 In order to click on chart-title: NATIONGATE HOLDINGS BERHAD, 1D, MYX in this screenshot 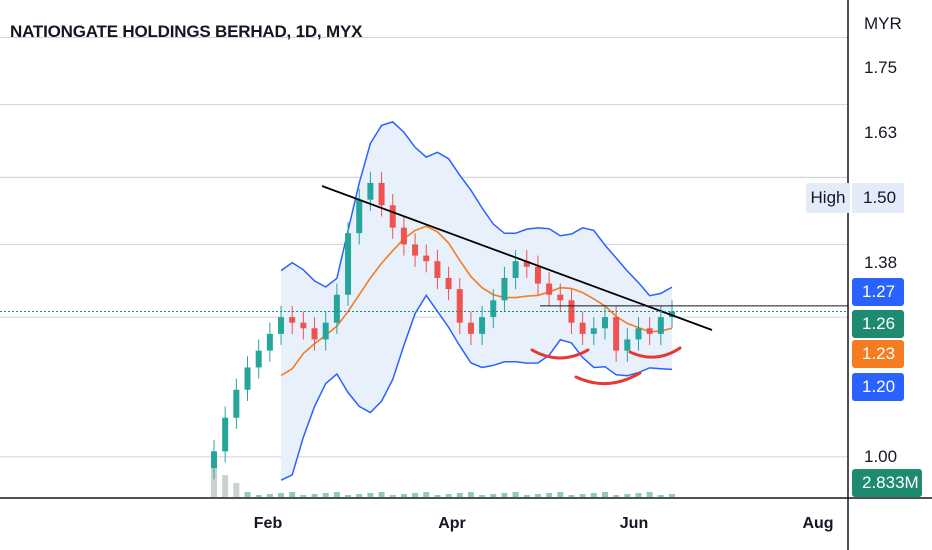, I will do `click(186, 31)`.